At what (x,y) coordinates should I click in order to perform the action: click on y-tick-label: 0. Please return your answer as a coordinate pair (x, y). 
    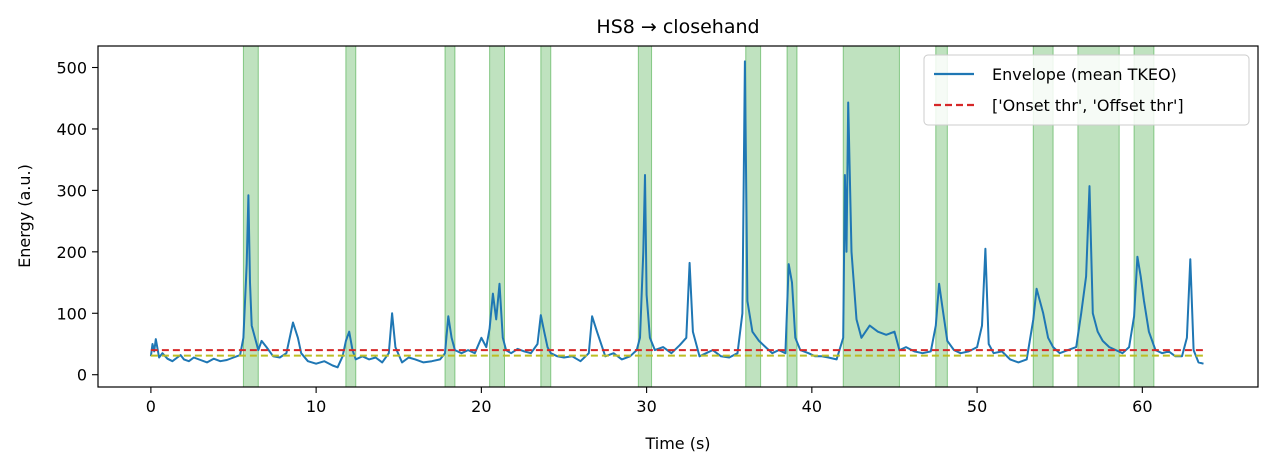
    Looking at the image, I should click on (82, 375).